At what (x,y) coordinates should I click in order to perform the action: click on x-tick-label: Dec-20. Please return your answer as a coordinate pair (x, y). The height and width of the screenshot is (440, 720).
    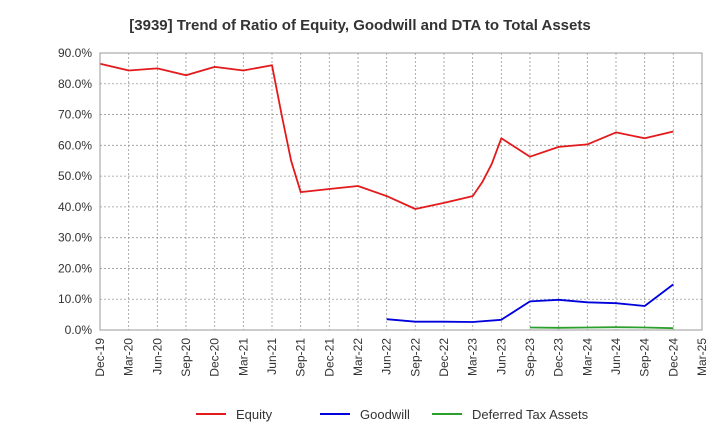
    Looking at the image, I should click on (215, 357).